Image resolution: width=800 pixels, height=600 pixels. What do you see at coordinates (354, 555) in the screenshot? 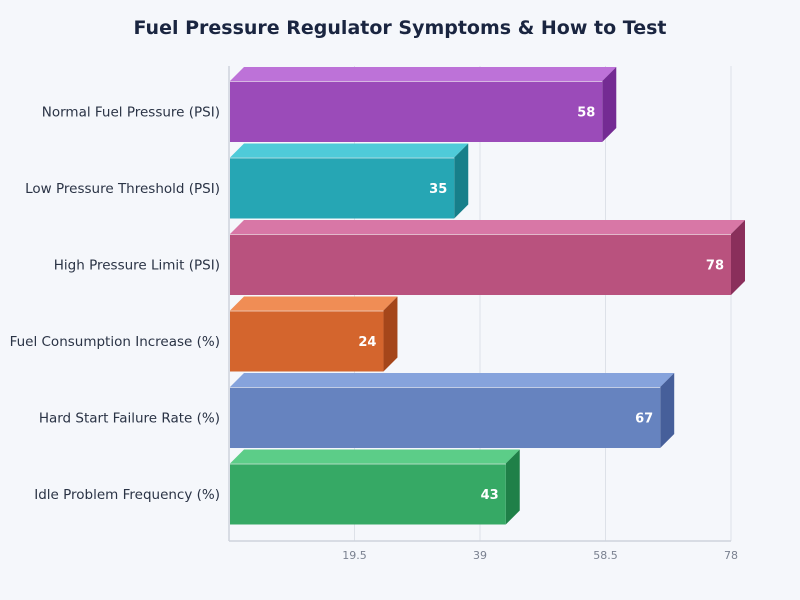
I see `x-tick-label: 19.5` at bounding box center [354, 555].